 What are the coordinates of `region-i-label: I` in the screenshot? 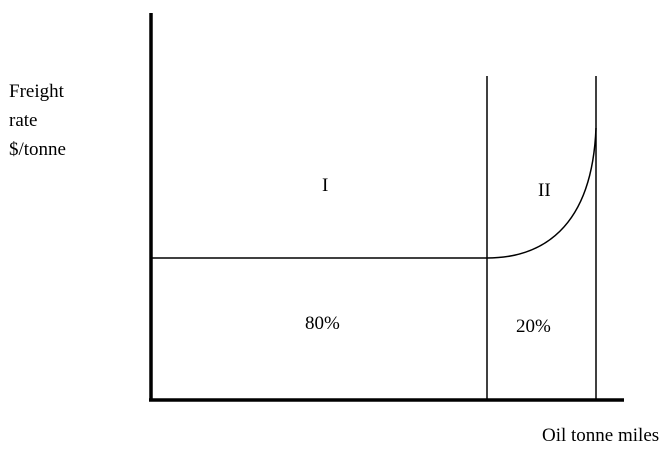 It's located at (325, 185).